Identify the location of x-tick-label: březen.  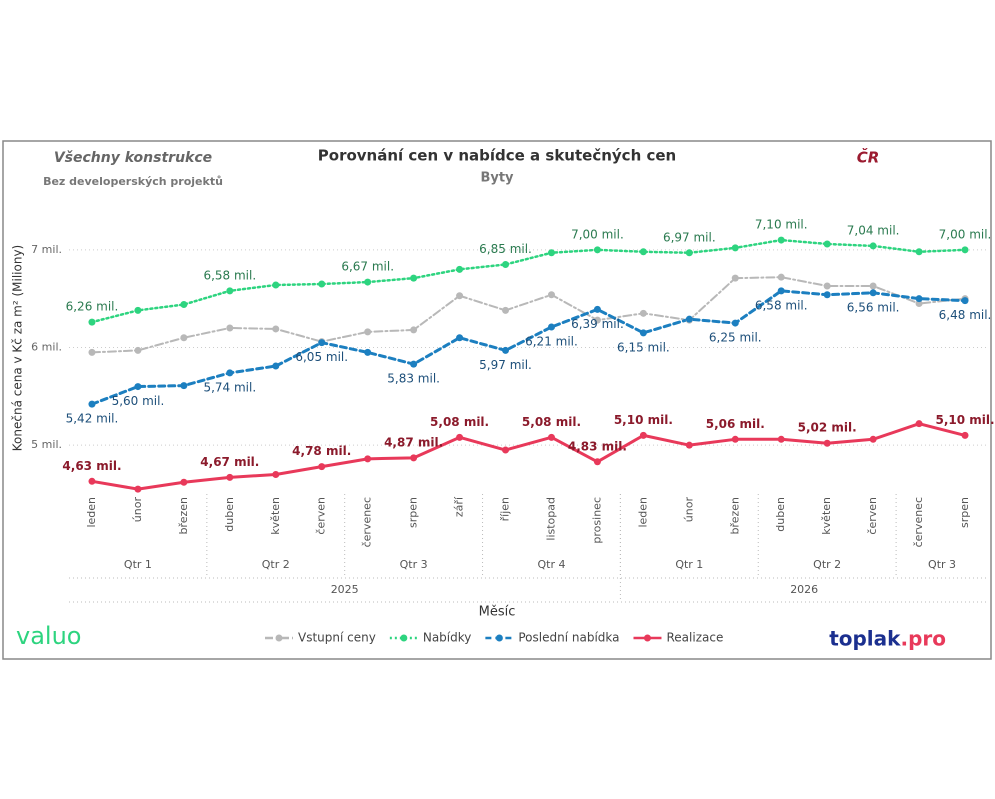
(734, 516).